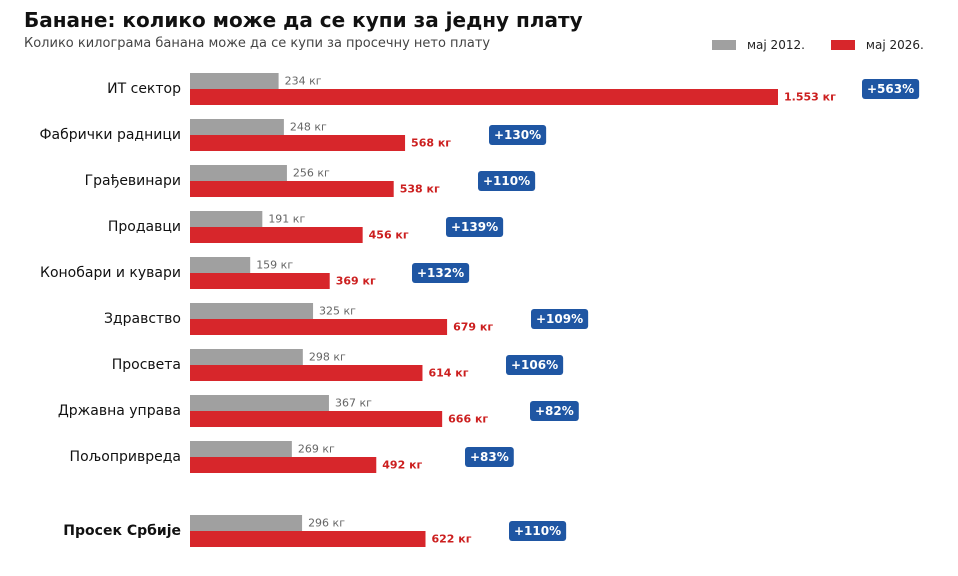 Image resolution: width=958 pixels, height=576 pixels. I want to click on change-text-cat-4: +132%, so click(440, 273).